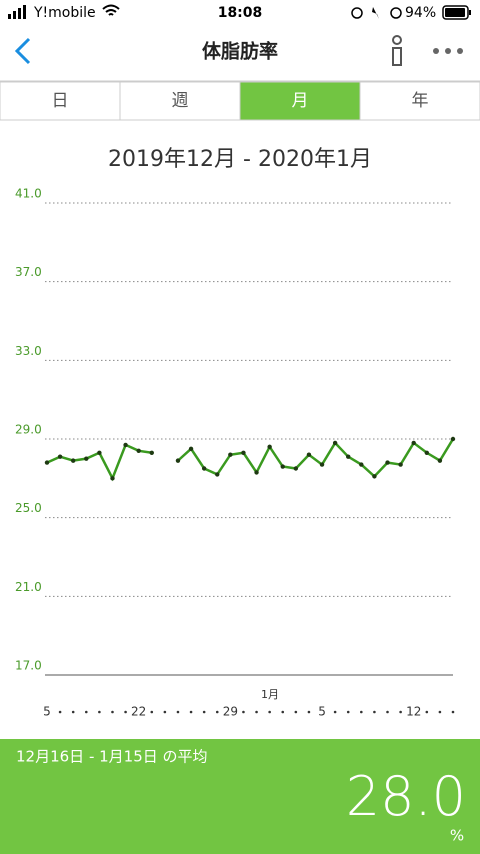 The width and height of the screenshot is (480, 854). Describe the element at coordinates (457, 836) in the screenshot. I see `unit: %` at that location.